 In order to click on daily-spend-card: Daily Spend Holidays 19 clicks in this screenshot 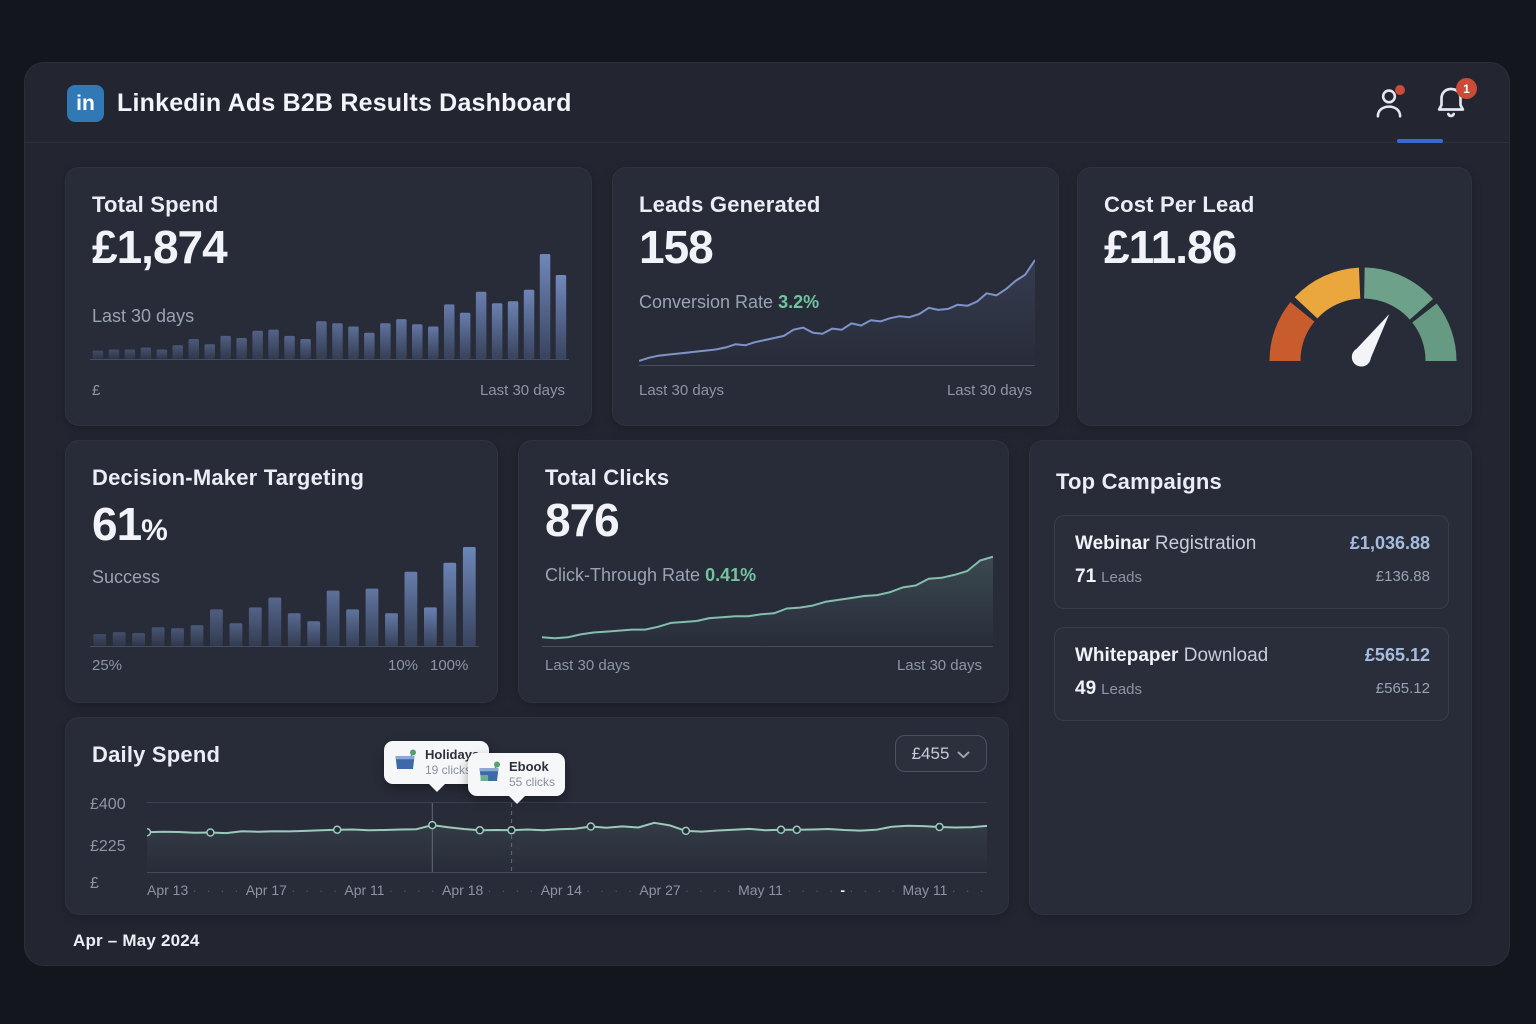, I will do `click(537, 816)`.